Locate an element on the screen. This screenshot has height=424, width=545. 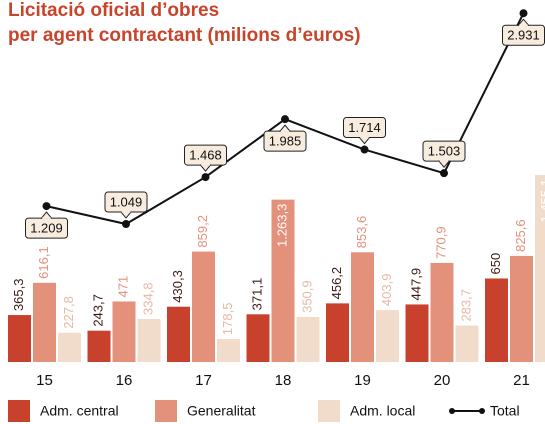
value-label: 365,3 is located at coordinates (18, 295).